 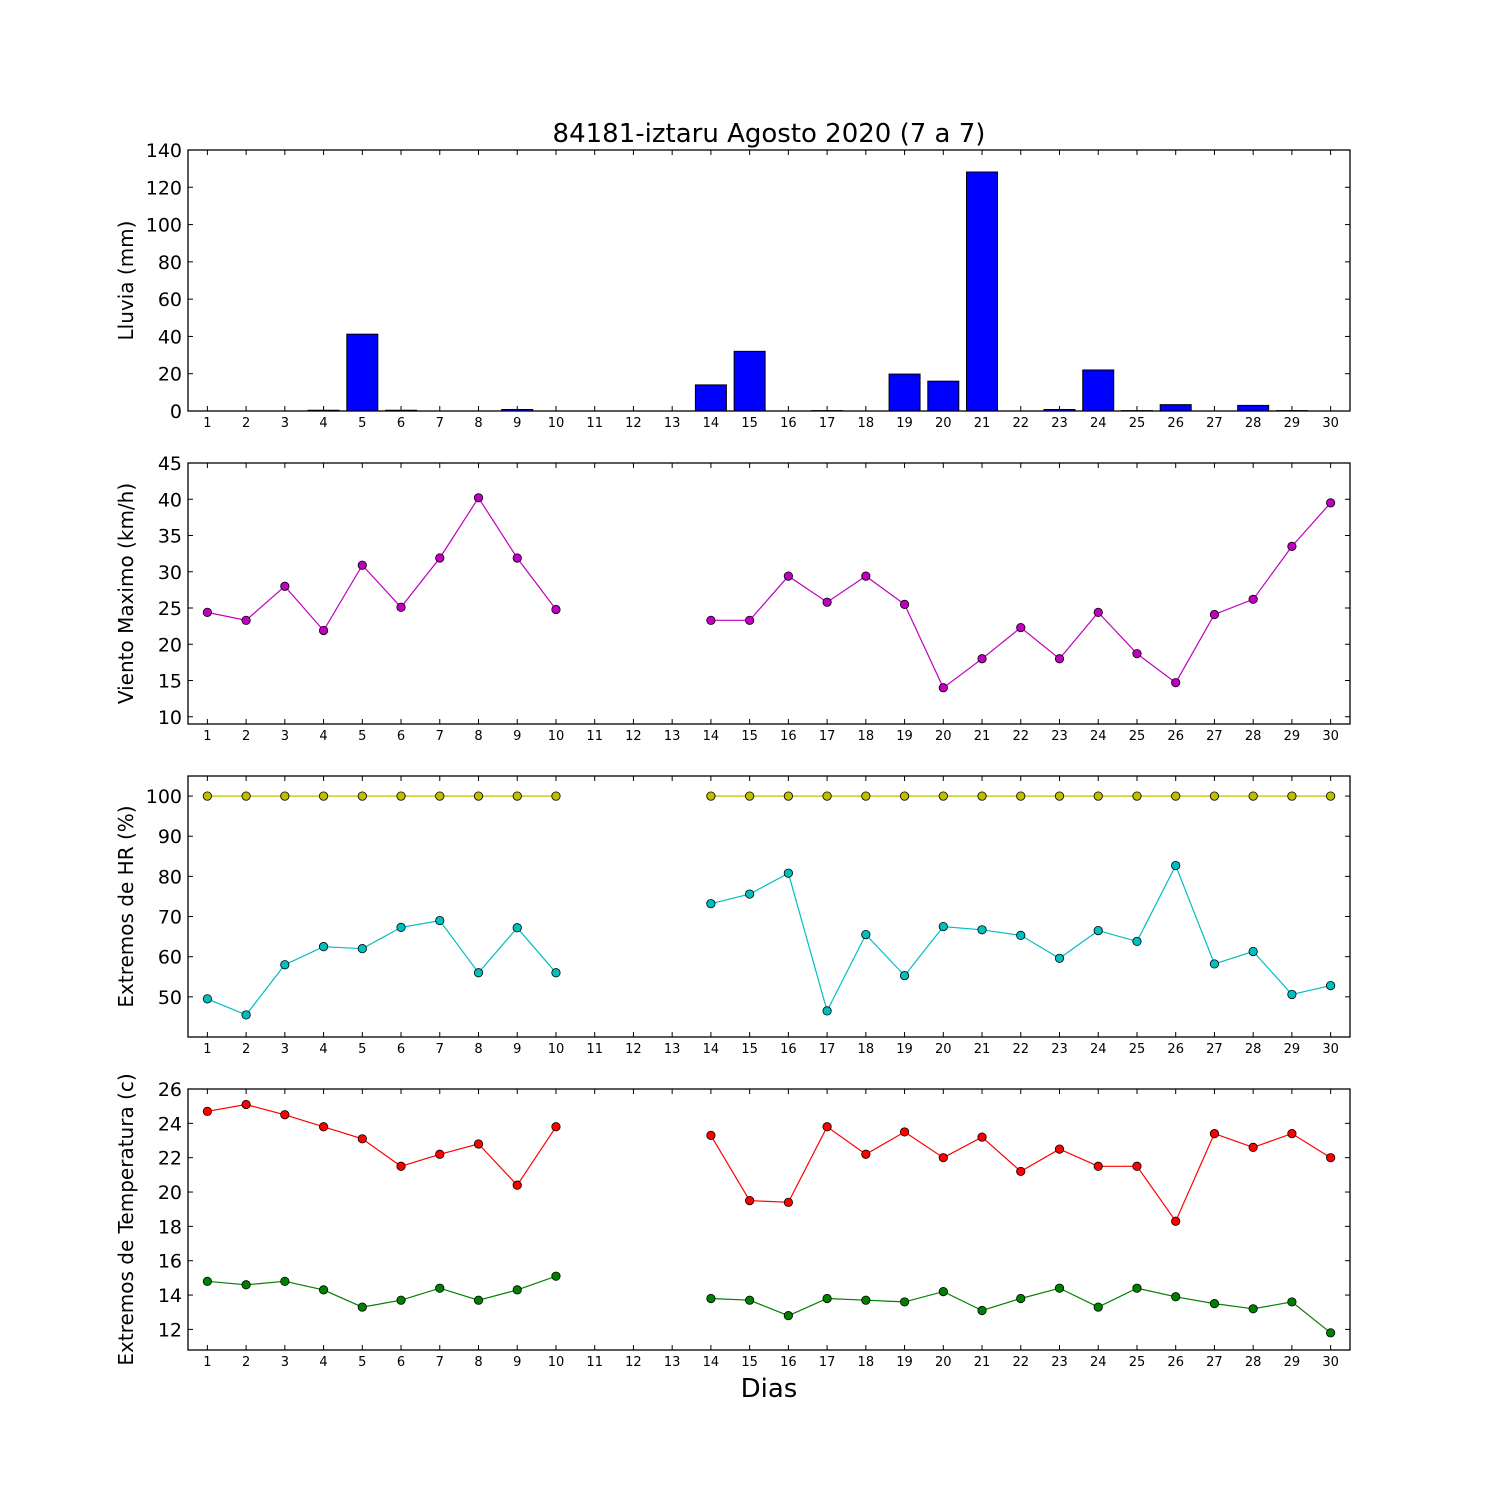 What do you see at coordinates (170, 1296) in the screenshot?
I see `y-tick-label: 14` at bounding box center [170, 1296].